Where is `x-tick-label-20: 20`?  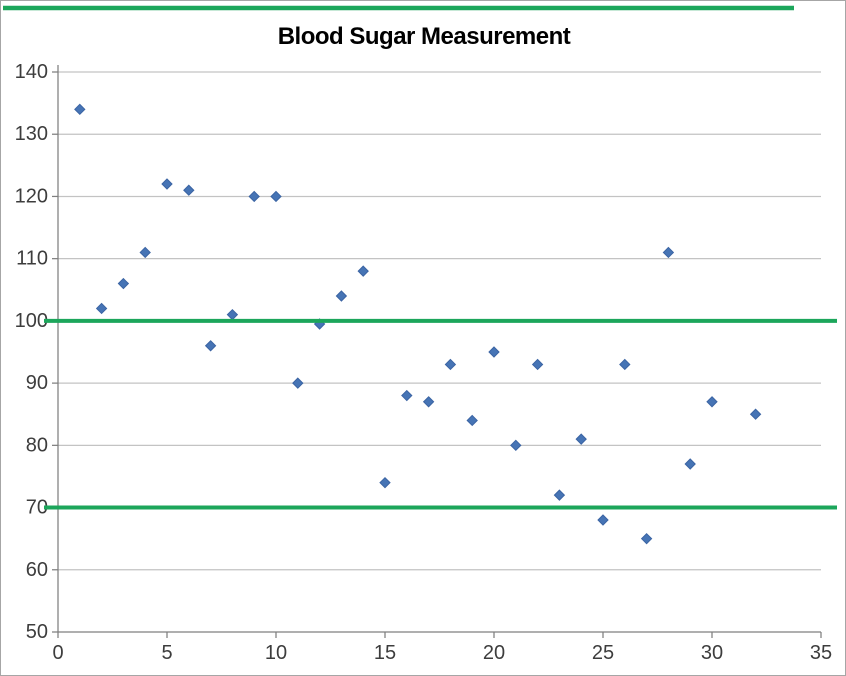
x-tick-label-20: 20 is located at coordinates (494, 653).